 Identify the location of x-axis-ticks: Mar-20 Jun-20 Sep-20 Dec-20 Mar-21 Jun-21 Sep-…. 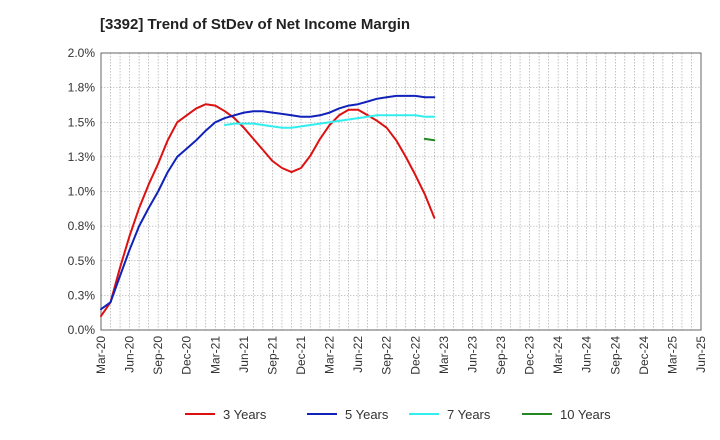
(401, 355).